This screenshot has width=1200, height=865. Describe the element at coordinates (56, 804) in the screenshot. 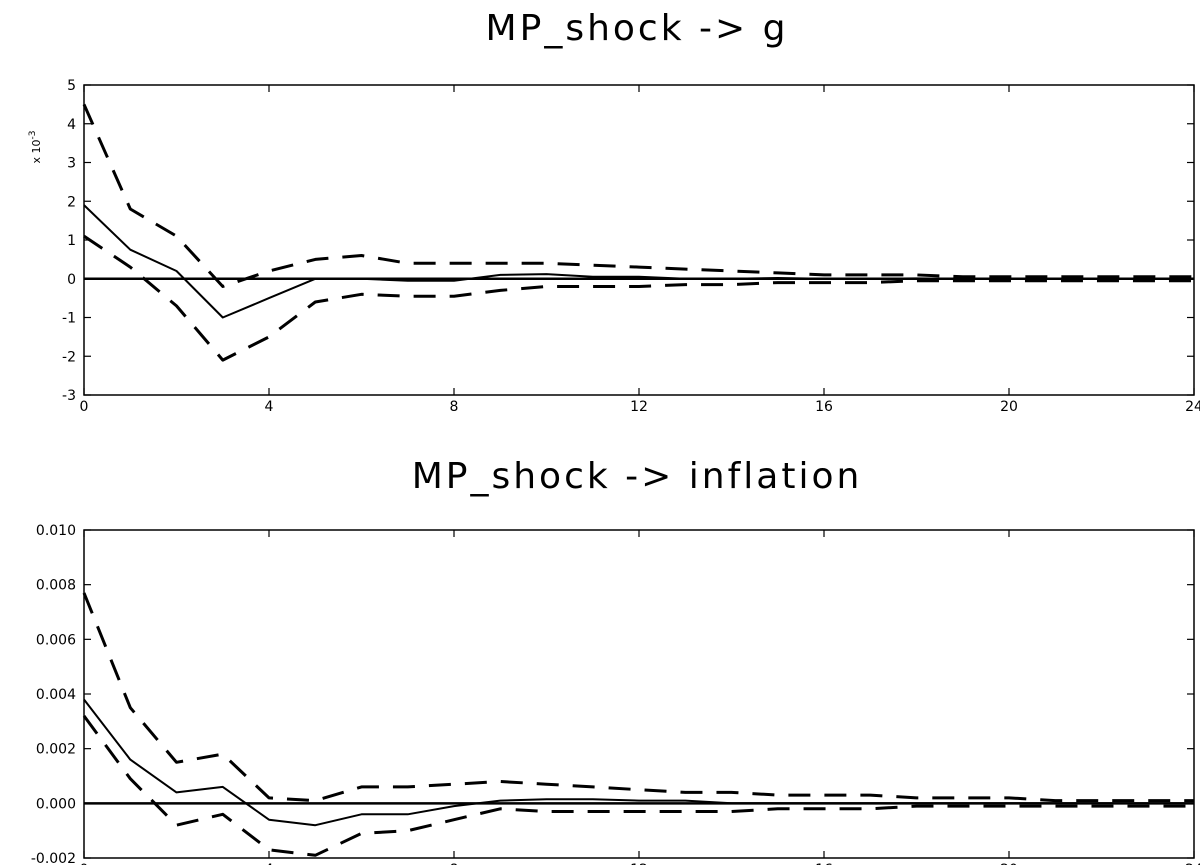

I see `y-tick-label: 0.000` at that location.